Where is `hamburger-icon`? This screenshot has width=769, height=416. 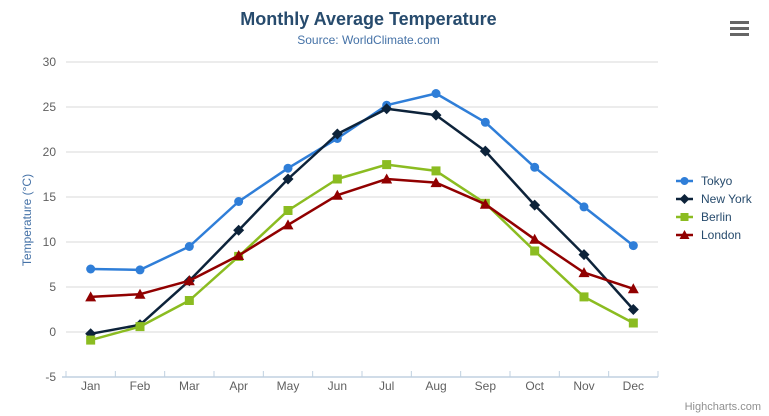 hamburger-icon is located at coordinates (739, 28).